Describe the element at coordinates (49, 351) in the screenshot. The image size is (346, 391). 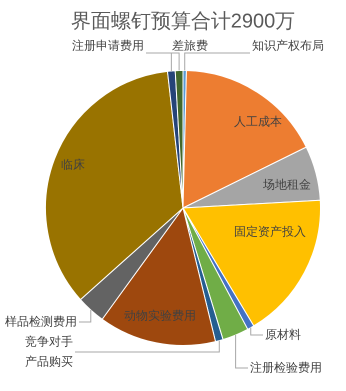
I see `slice-label: 竞争对手产品购买` at that location.